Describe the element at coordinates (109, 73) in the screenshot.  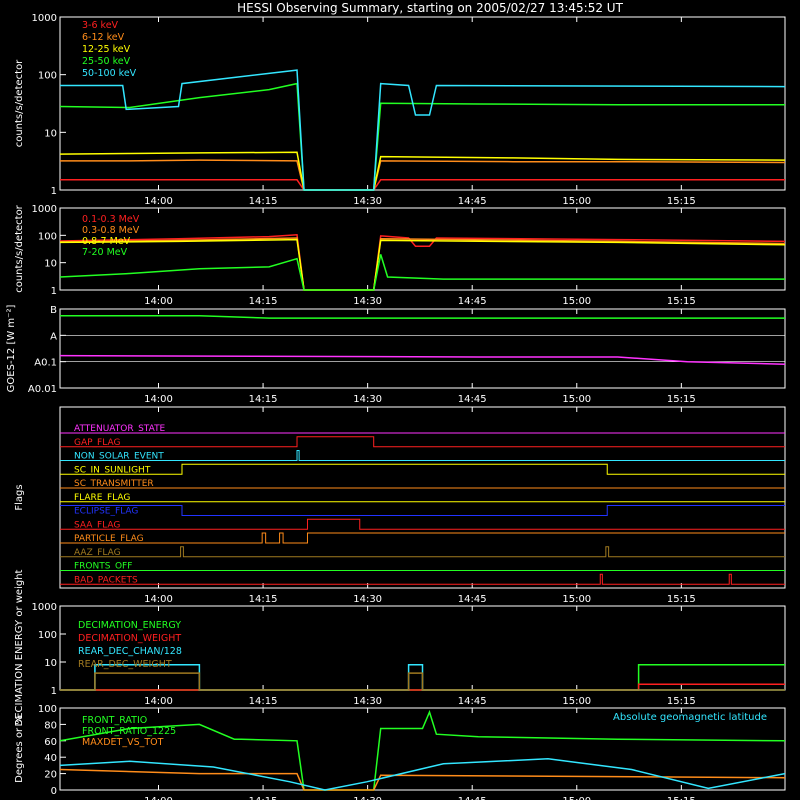
I see `panel-1-legend-entry: 50-100 keV` at that location.